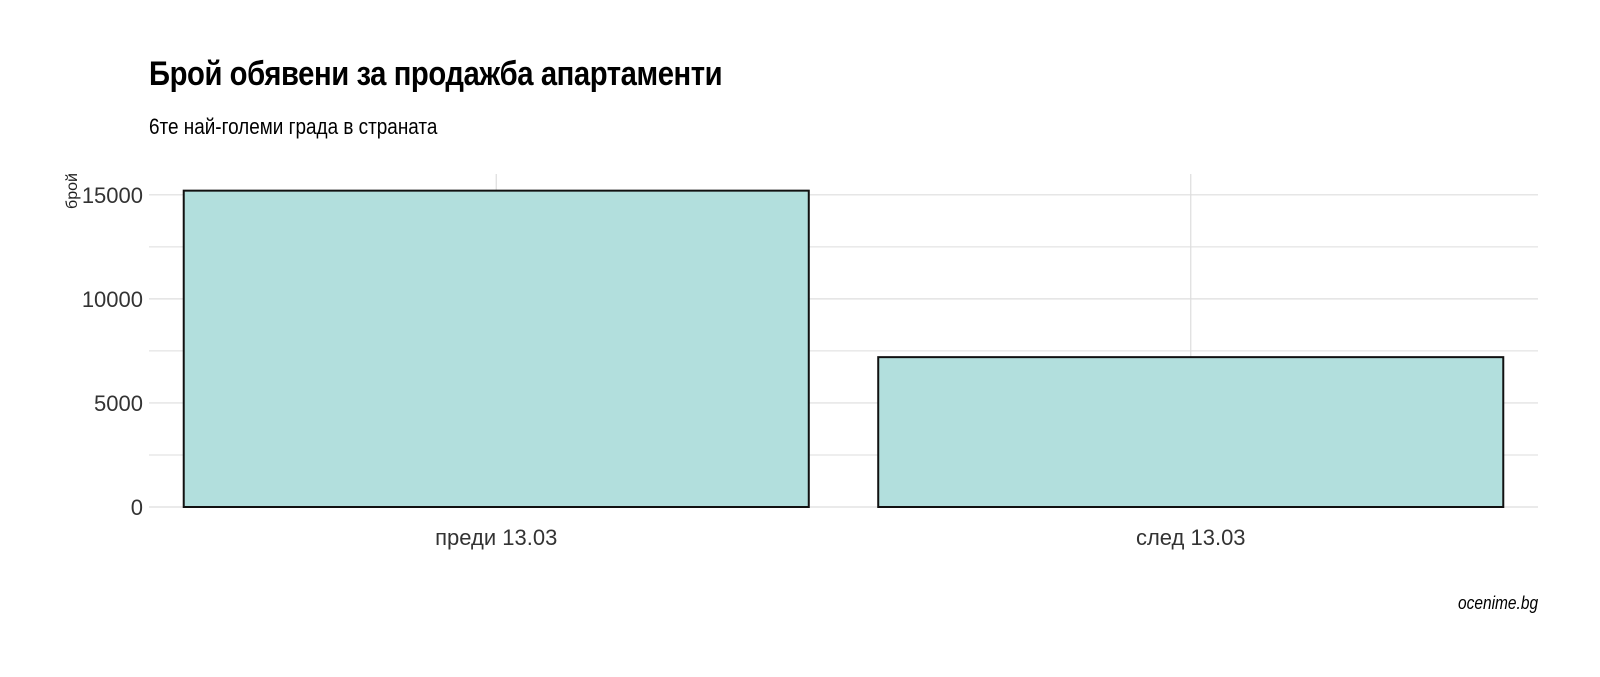 The height and width of the screenshot is (677, 1600). What do you see at coordinates (112, 195) in the screenshot?
I see `y-tick-label: 15000` at bounding box center [112, 195].